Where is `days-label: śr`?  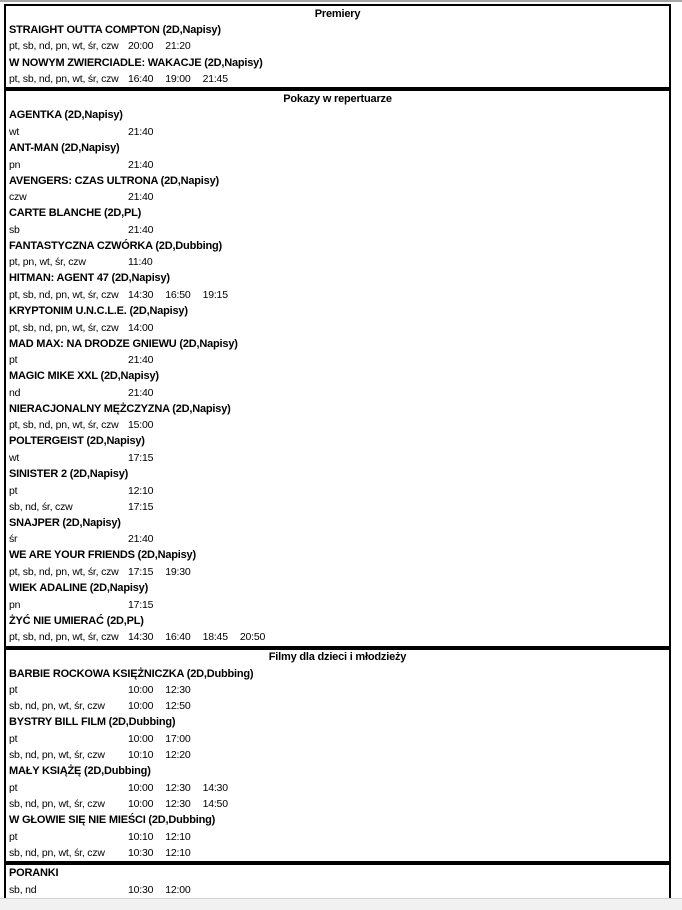 days-label: śr is located at coordinates (13, 539).